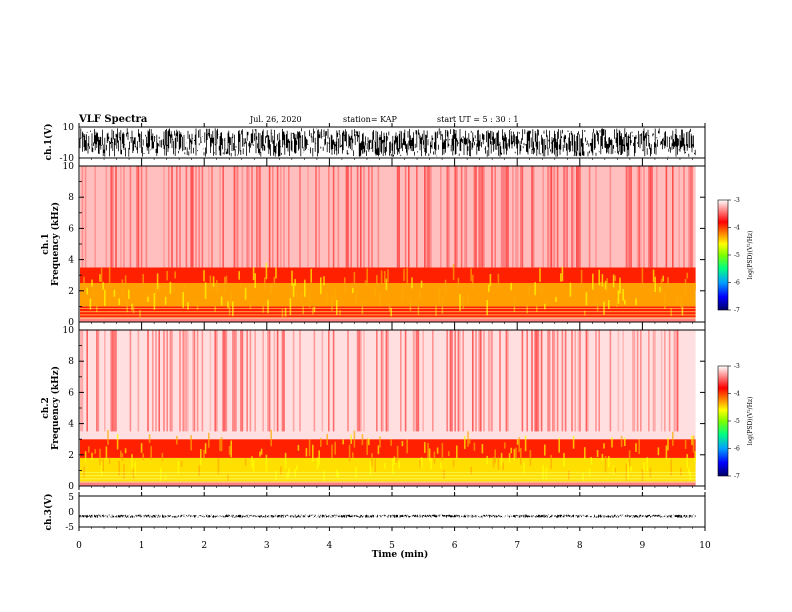 This screenshot has height=612, width=792. I want to click on freq-tick-label: 0, so click(71, 323).